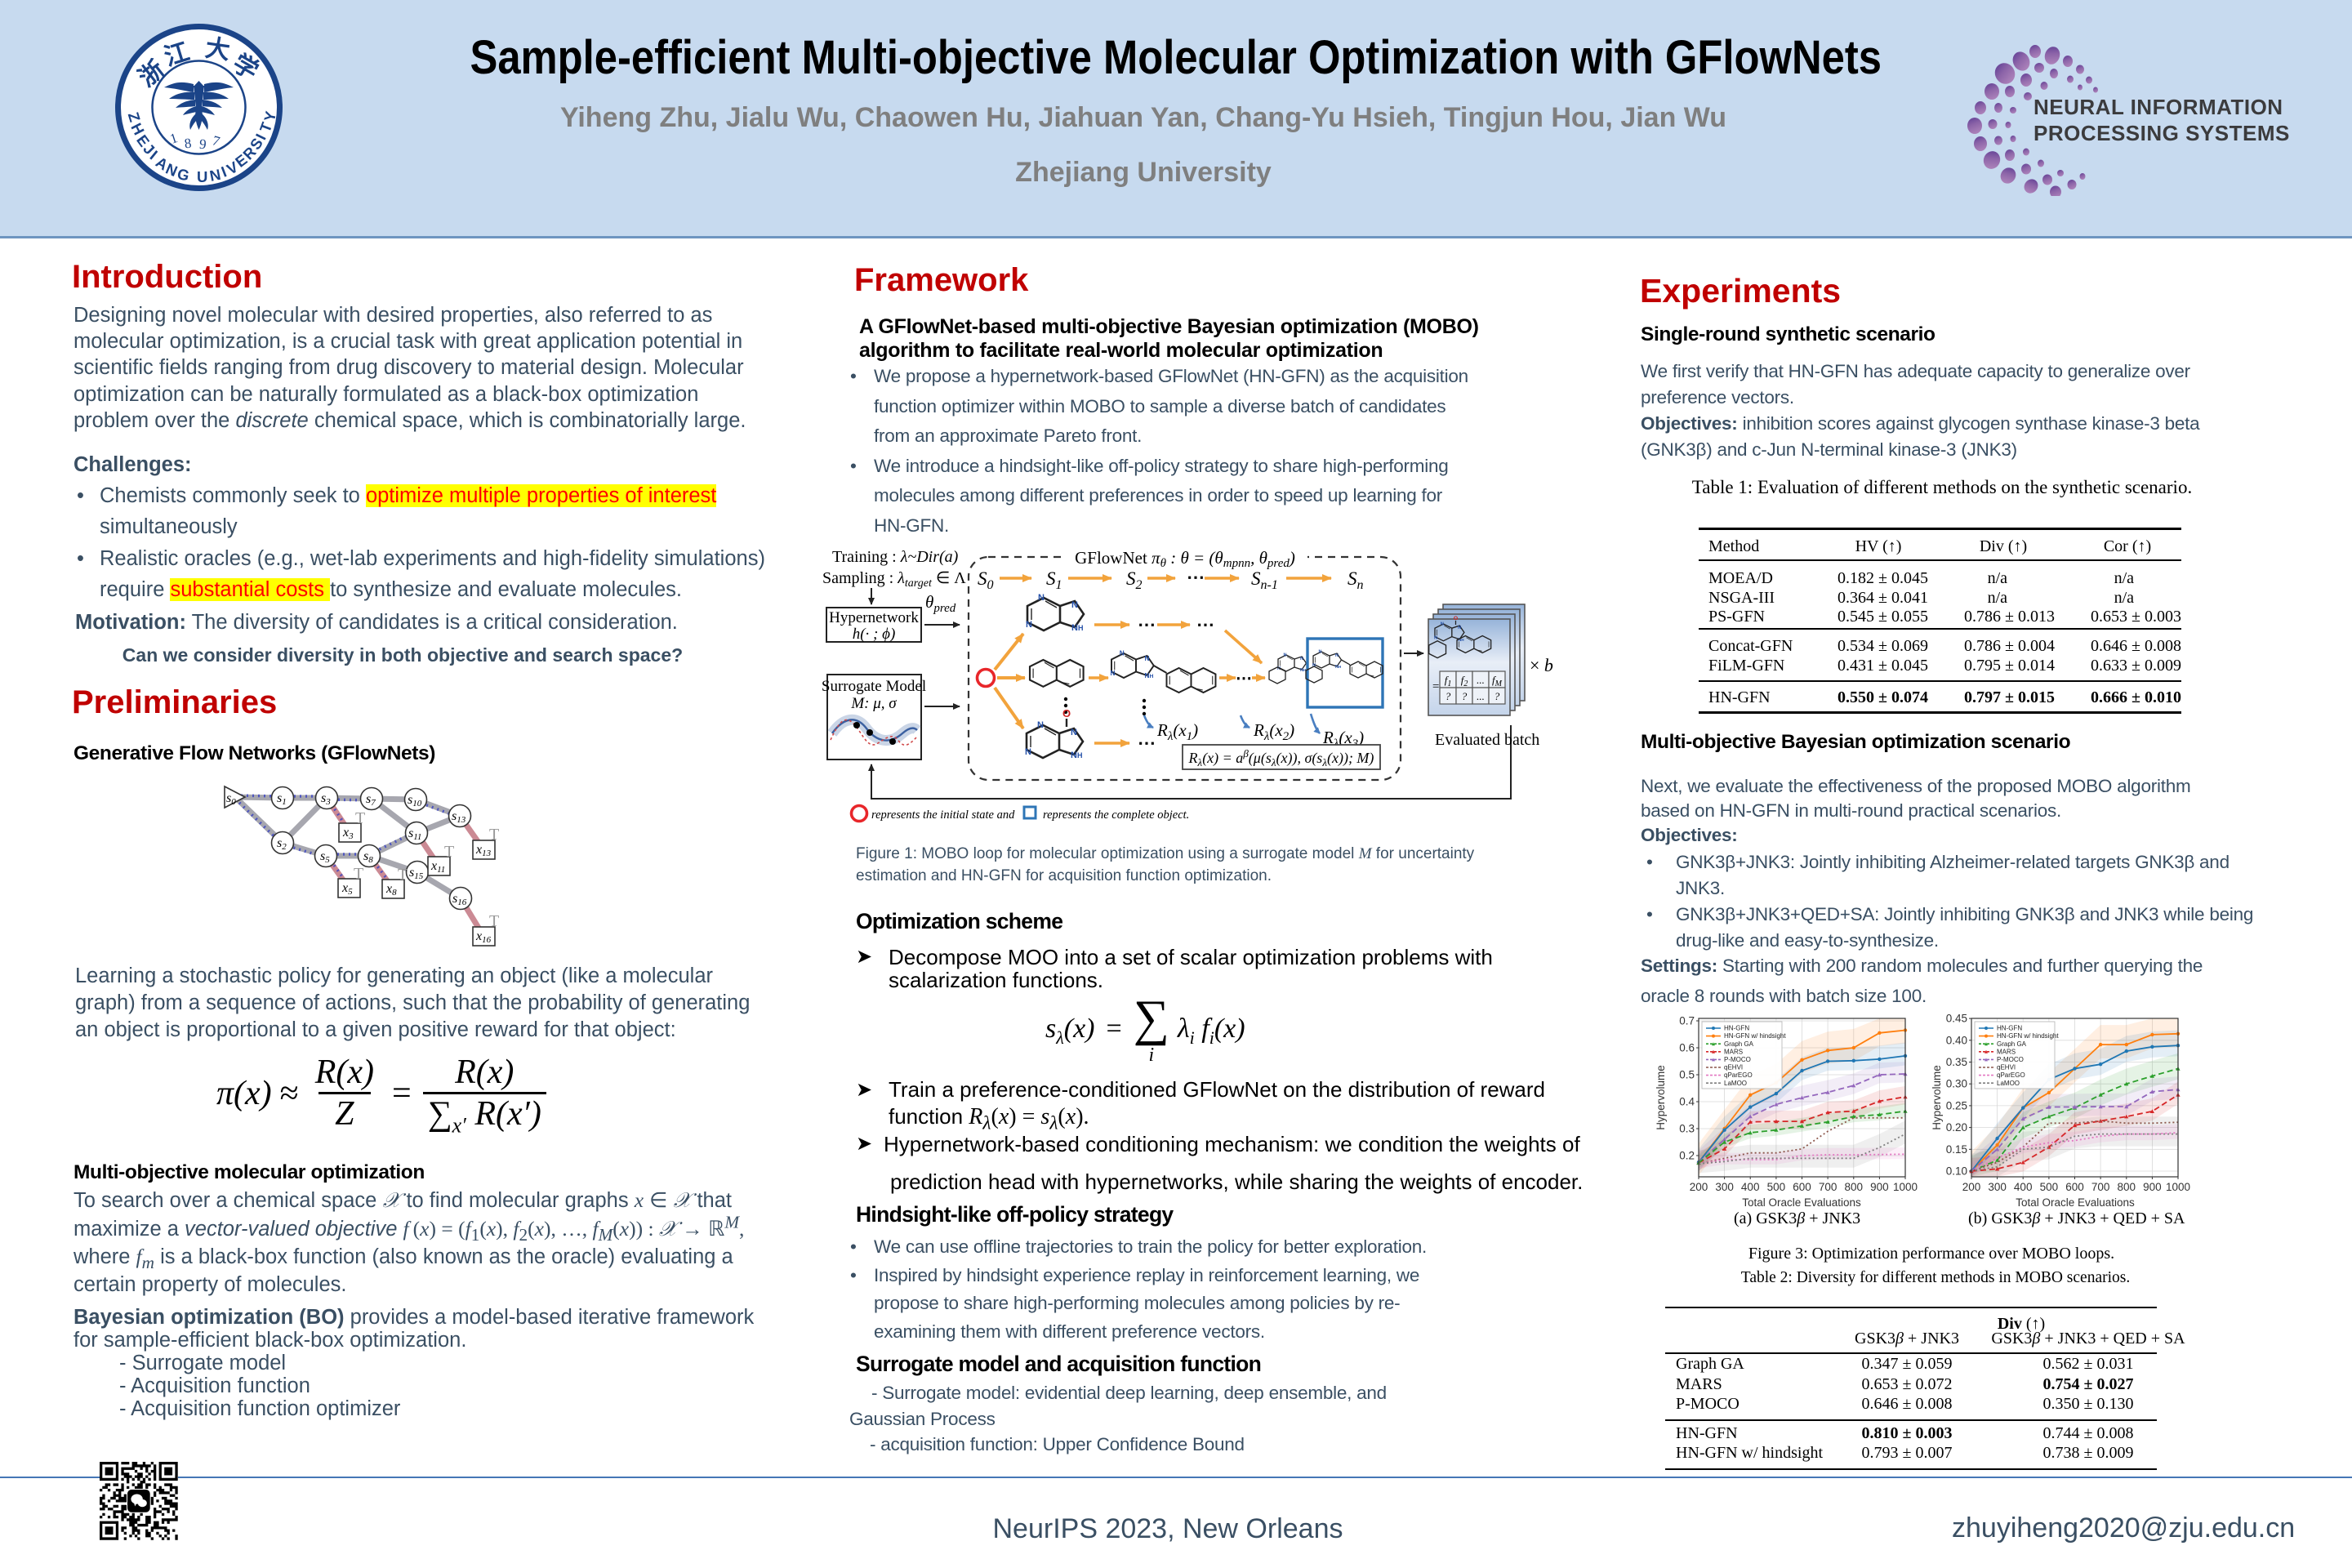  Describe the element at coordinates (1054, 580) in the screenshot. I see `svg-text: S1` at that location.